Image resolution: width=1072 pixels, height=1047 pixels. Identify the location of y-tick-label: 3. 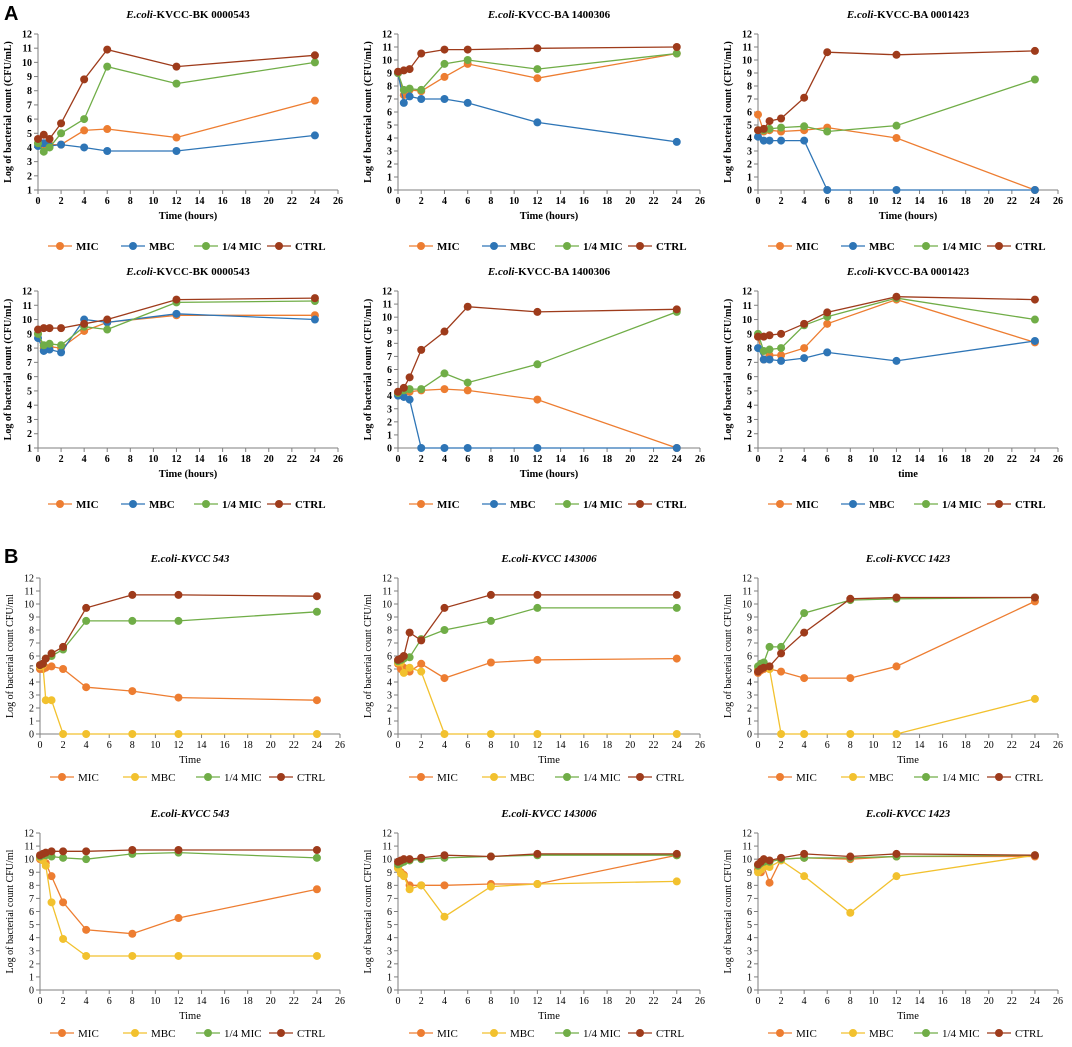
(31, 951).